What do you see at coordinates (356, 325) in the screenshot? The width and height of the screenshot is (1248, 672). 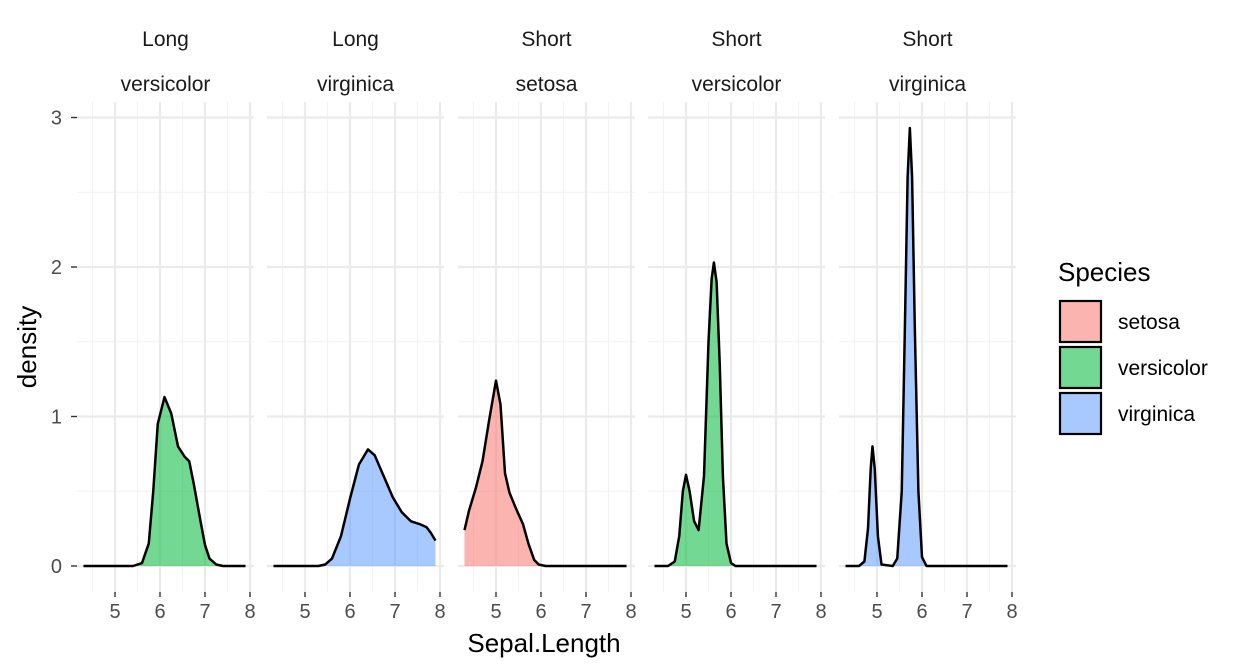 I see `facet-panel: Long virginica 5 6 7 8` at bounding box center [356, 325].